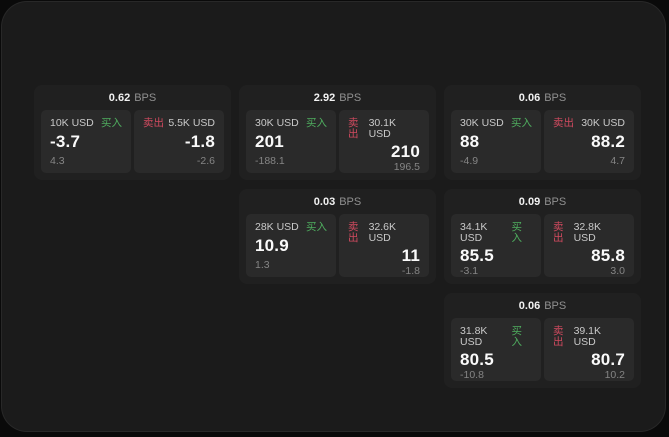  I want to click on buy-price: 10.9, so click(272, 245).